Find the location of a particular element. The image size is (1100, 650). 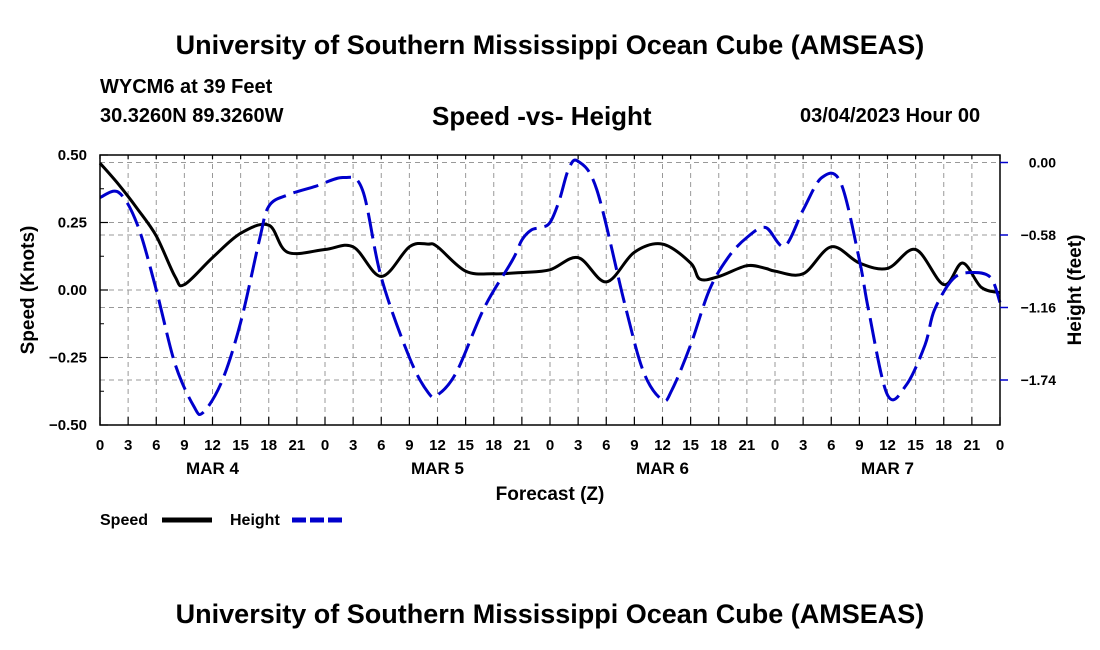

x-axis-label: Forecast (Z) is located at coordinates (550, 494).